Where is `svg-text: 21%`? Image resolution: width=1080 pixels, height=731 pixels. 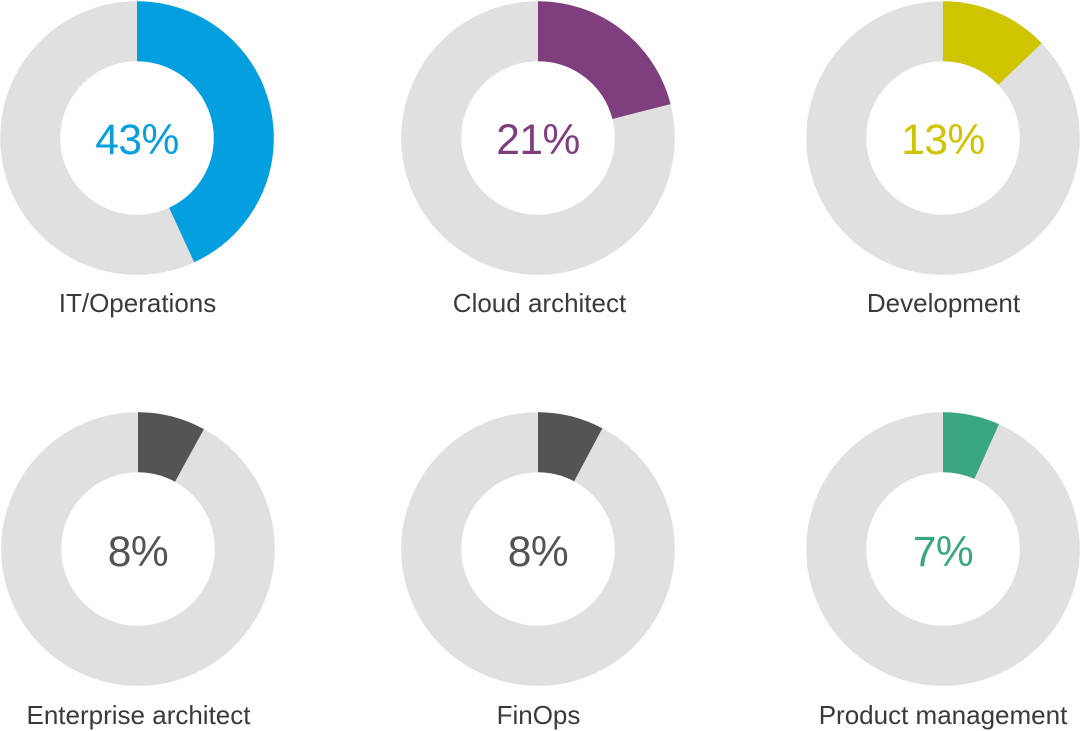 svg-text: 21% is located at coordinates (538, 140).